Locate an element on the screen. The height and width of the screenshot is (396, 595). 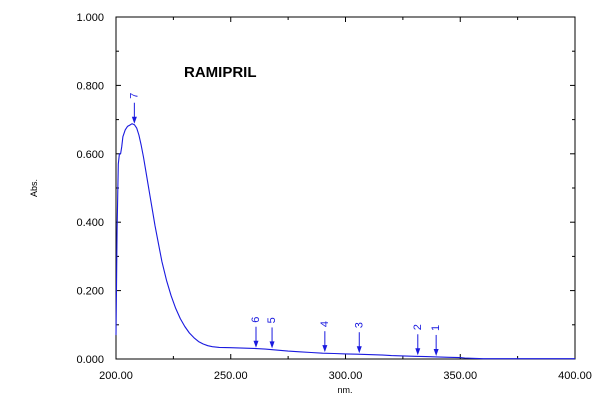
y-tick-label: 0.200 is located at coordinates (90, 292).